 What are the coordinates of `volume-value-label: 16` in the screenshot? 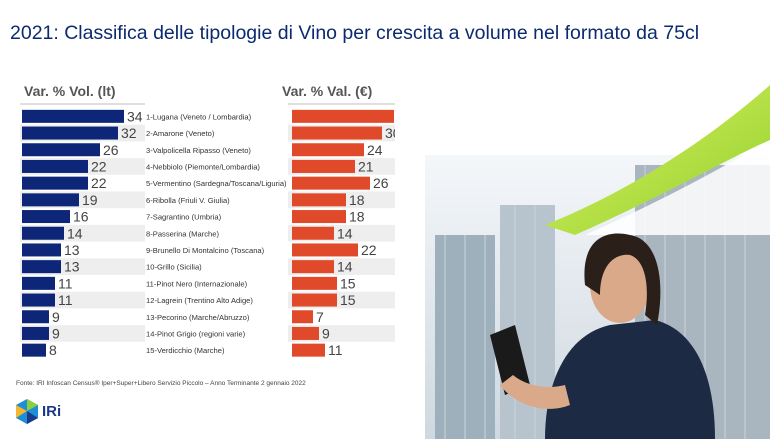 It's located at (81, 217).